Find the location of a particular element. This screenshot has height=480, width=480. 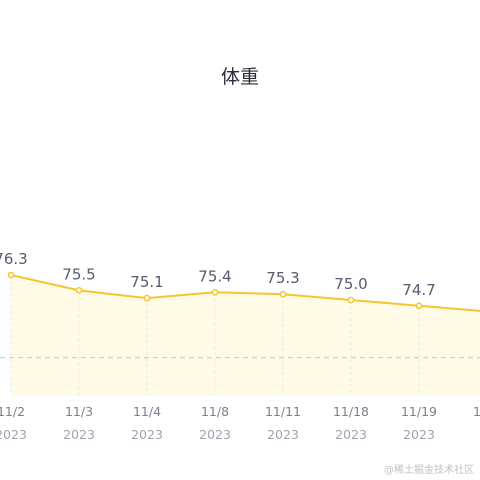

x-tick-label-3: 11/8 is located at coordinates (215, 411).